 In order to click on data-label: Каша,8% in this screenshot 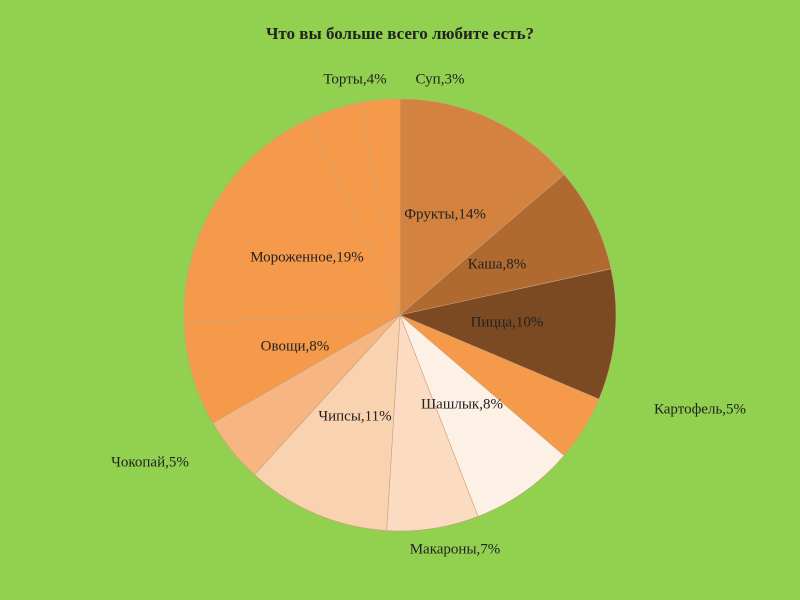, I will do `click(497, 264)`.